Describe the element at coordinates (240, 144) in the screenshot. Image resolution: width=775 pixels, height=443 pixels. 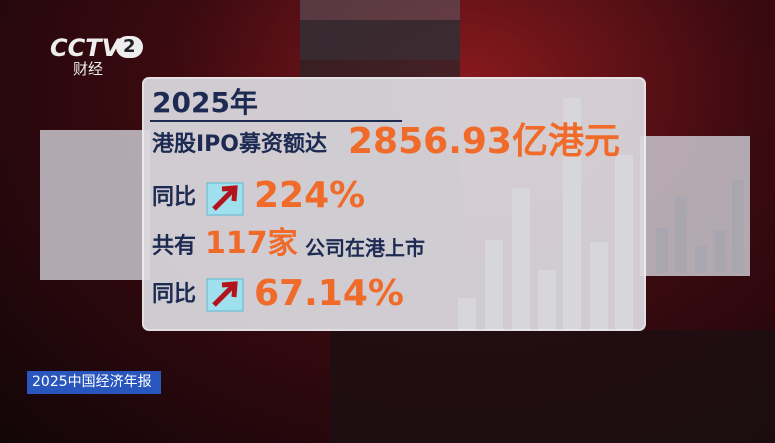
I see `ipo-label: 港股IPO募资额达` at that location.